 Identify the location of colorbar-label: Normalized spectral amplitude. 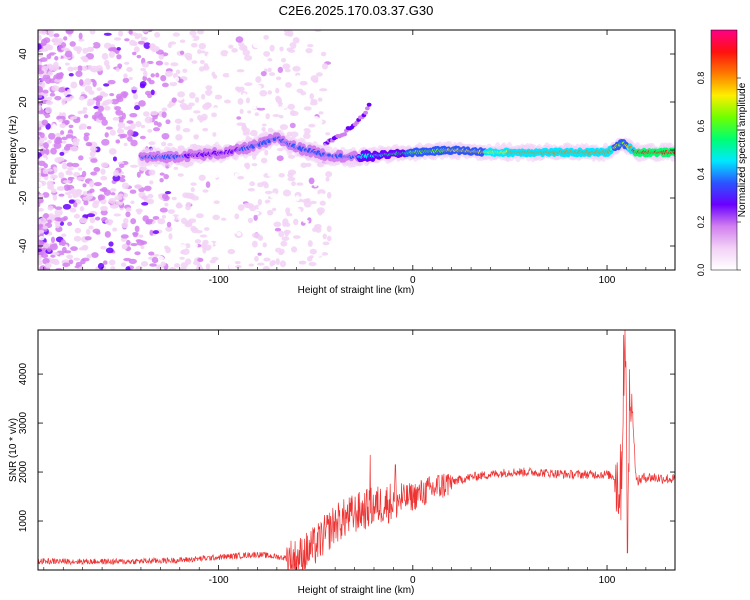
(742, 149).